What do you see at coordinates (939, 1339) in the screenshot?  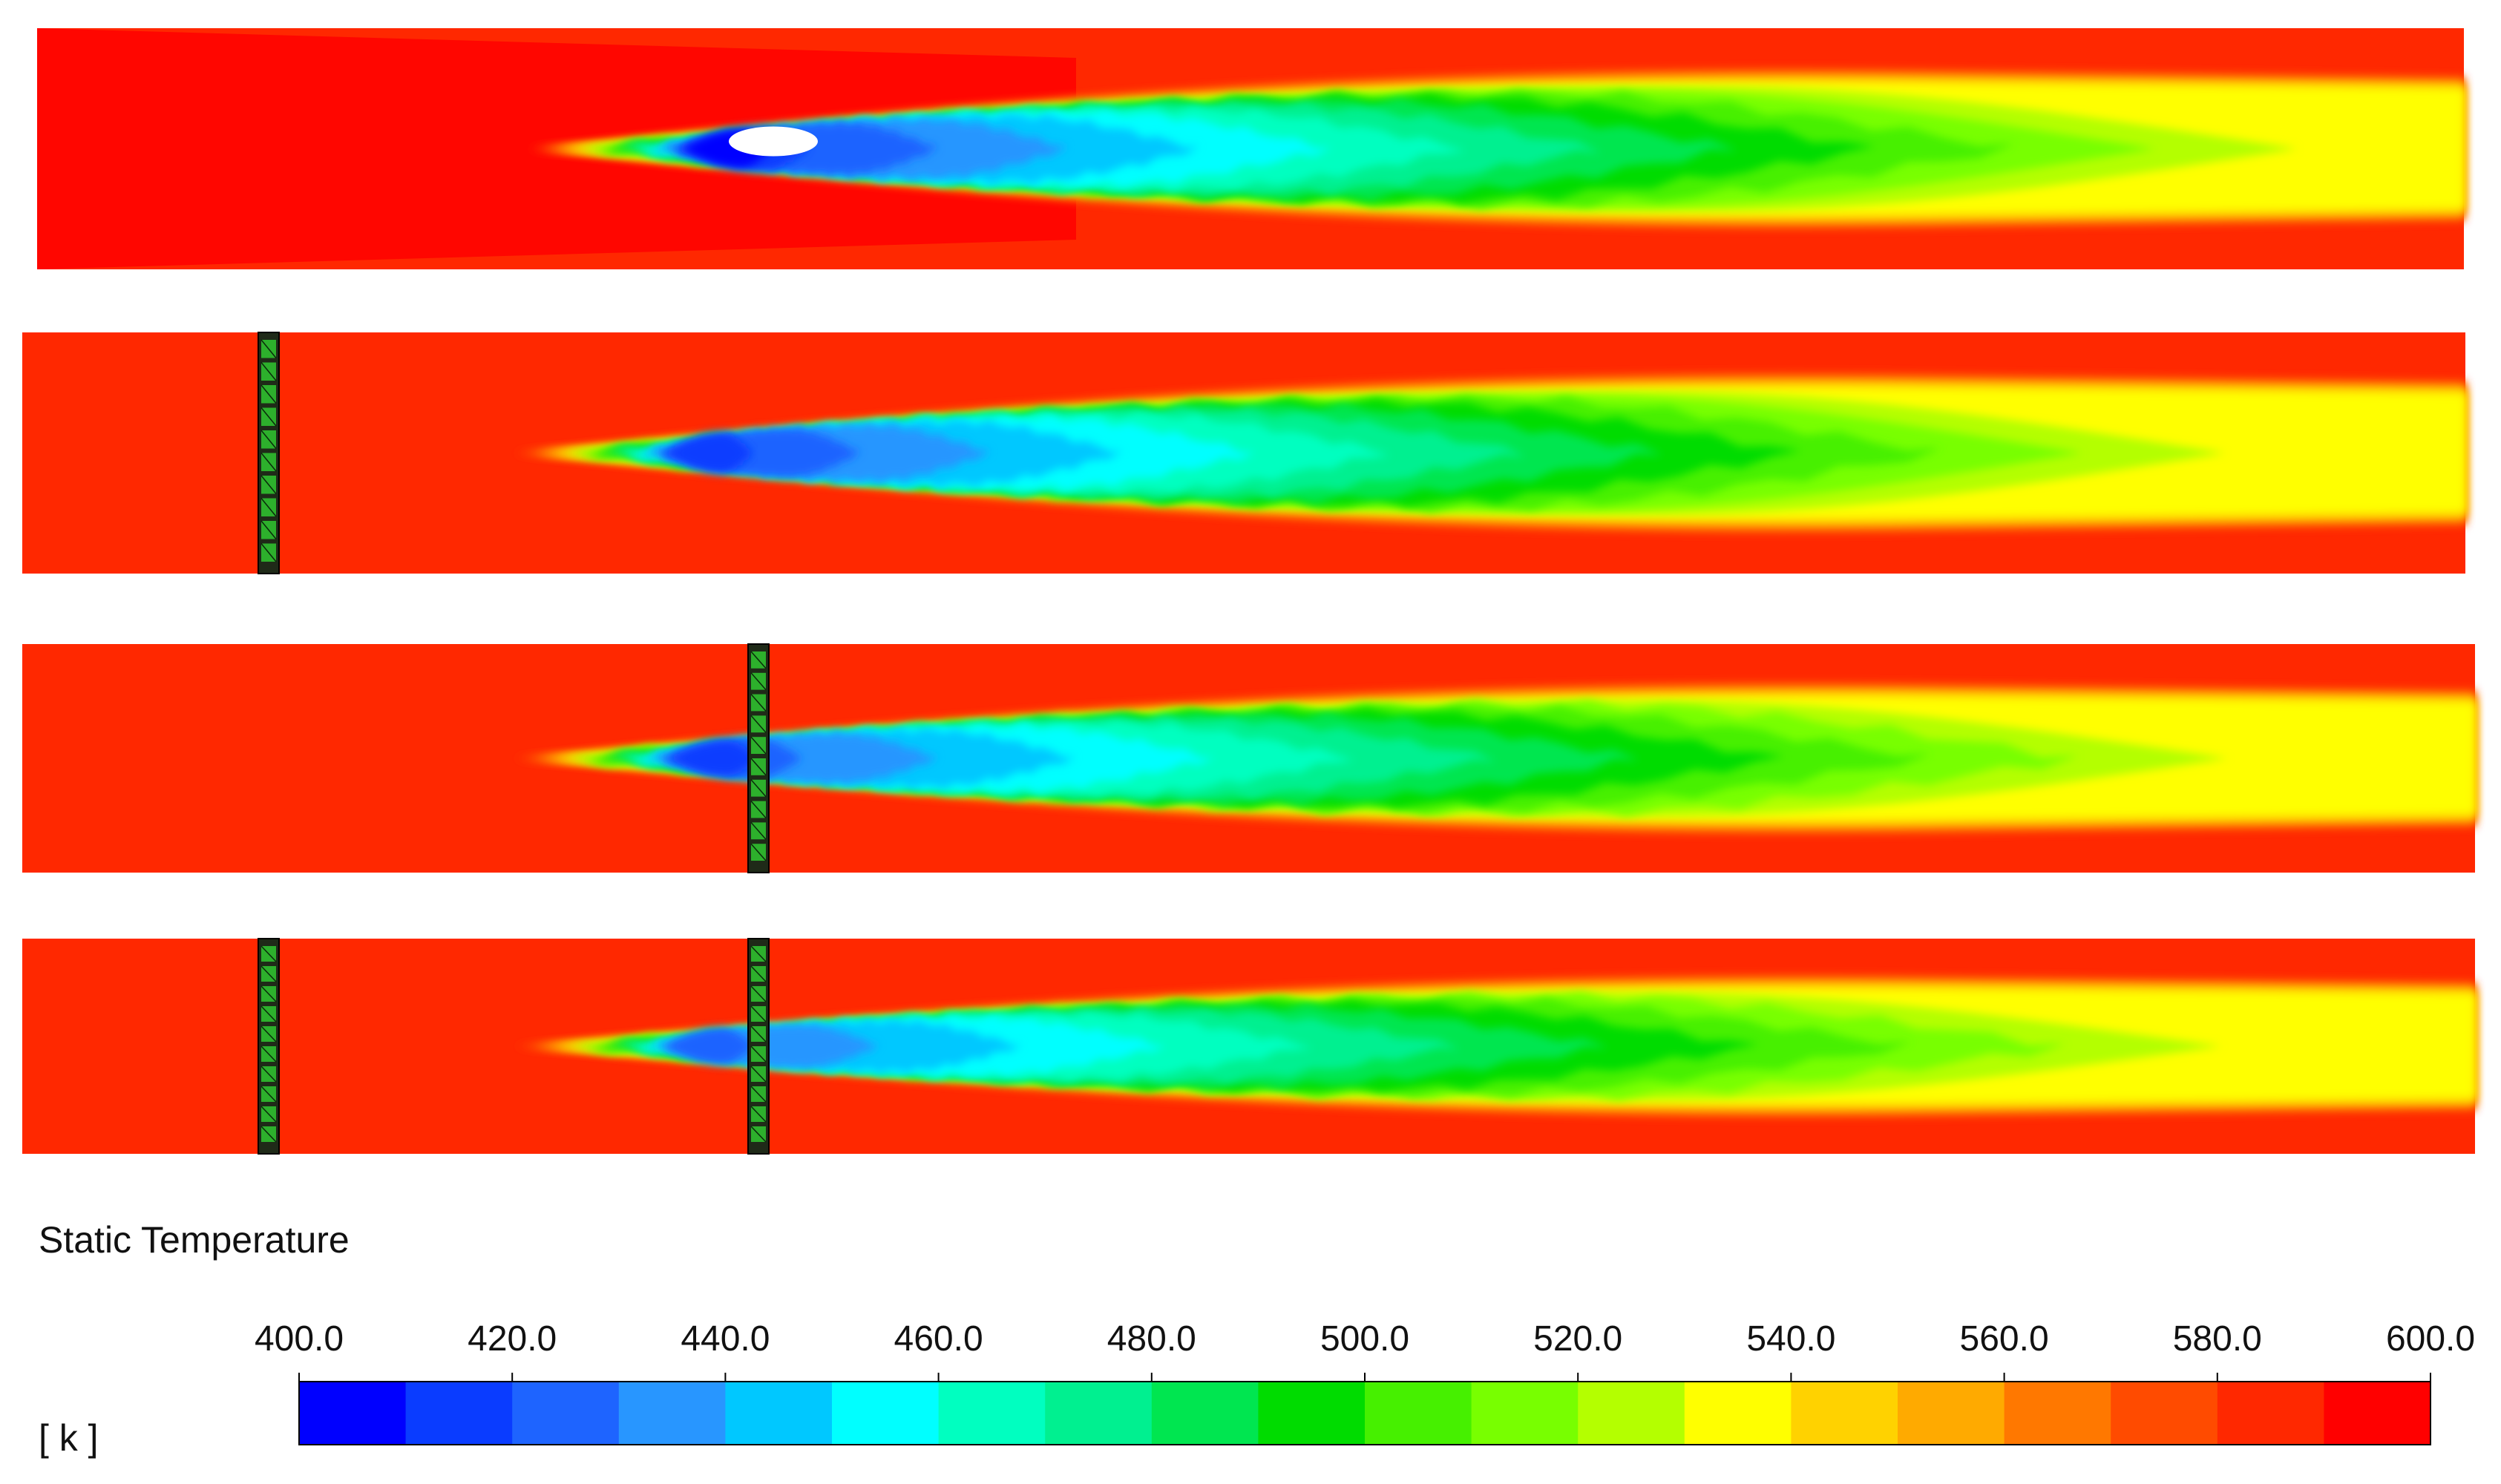 I see `colorbar-tick-label: 460.0` at bounding box center [939, 1339].